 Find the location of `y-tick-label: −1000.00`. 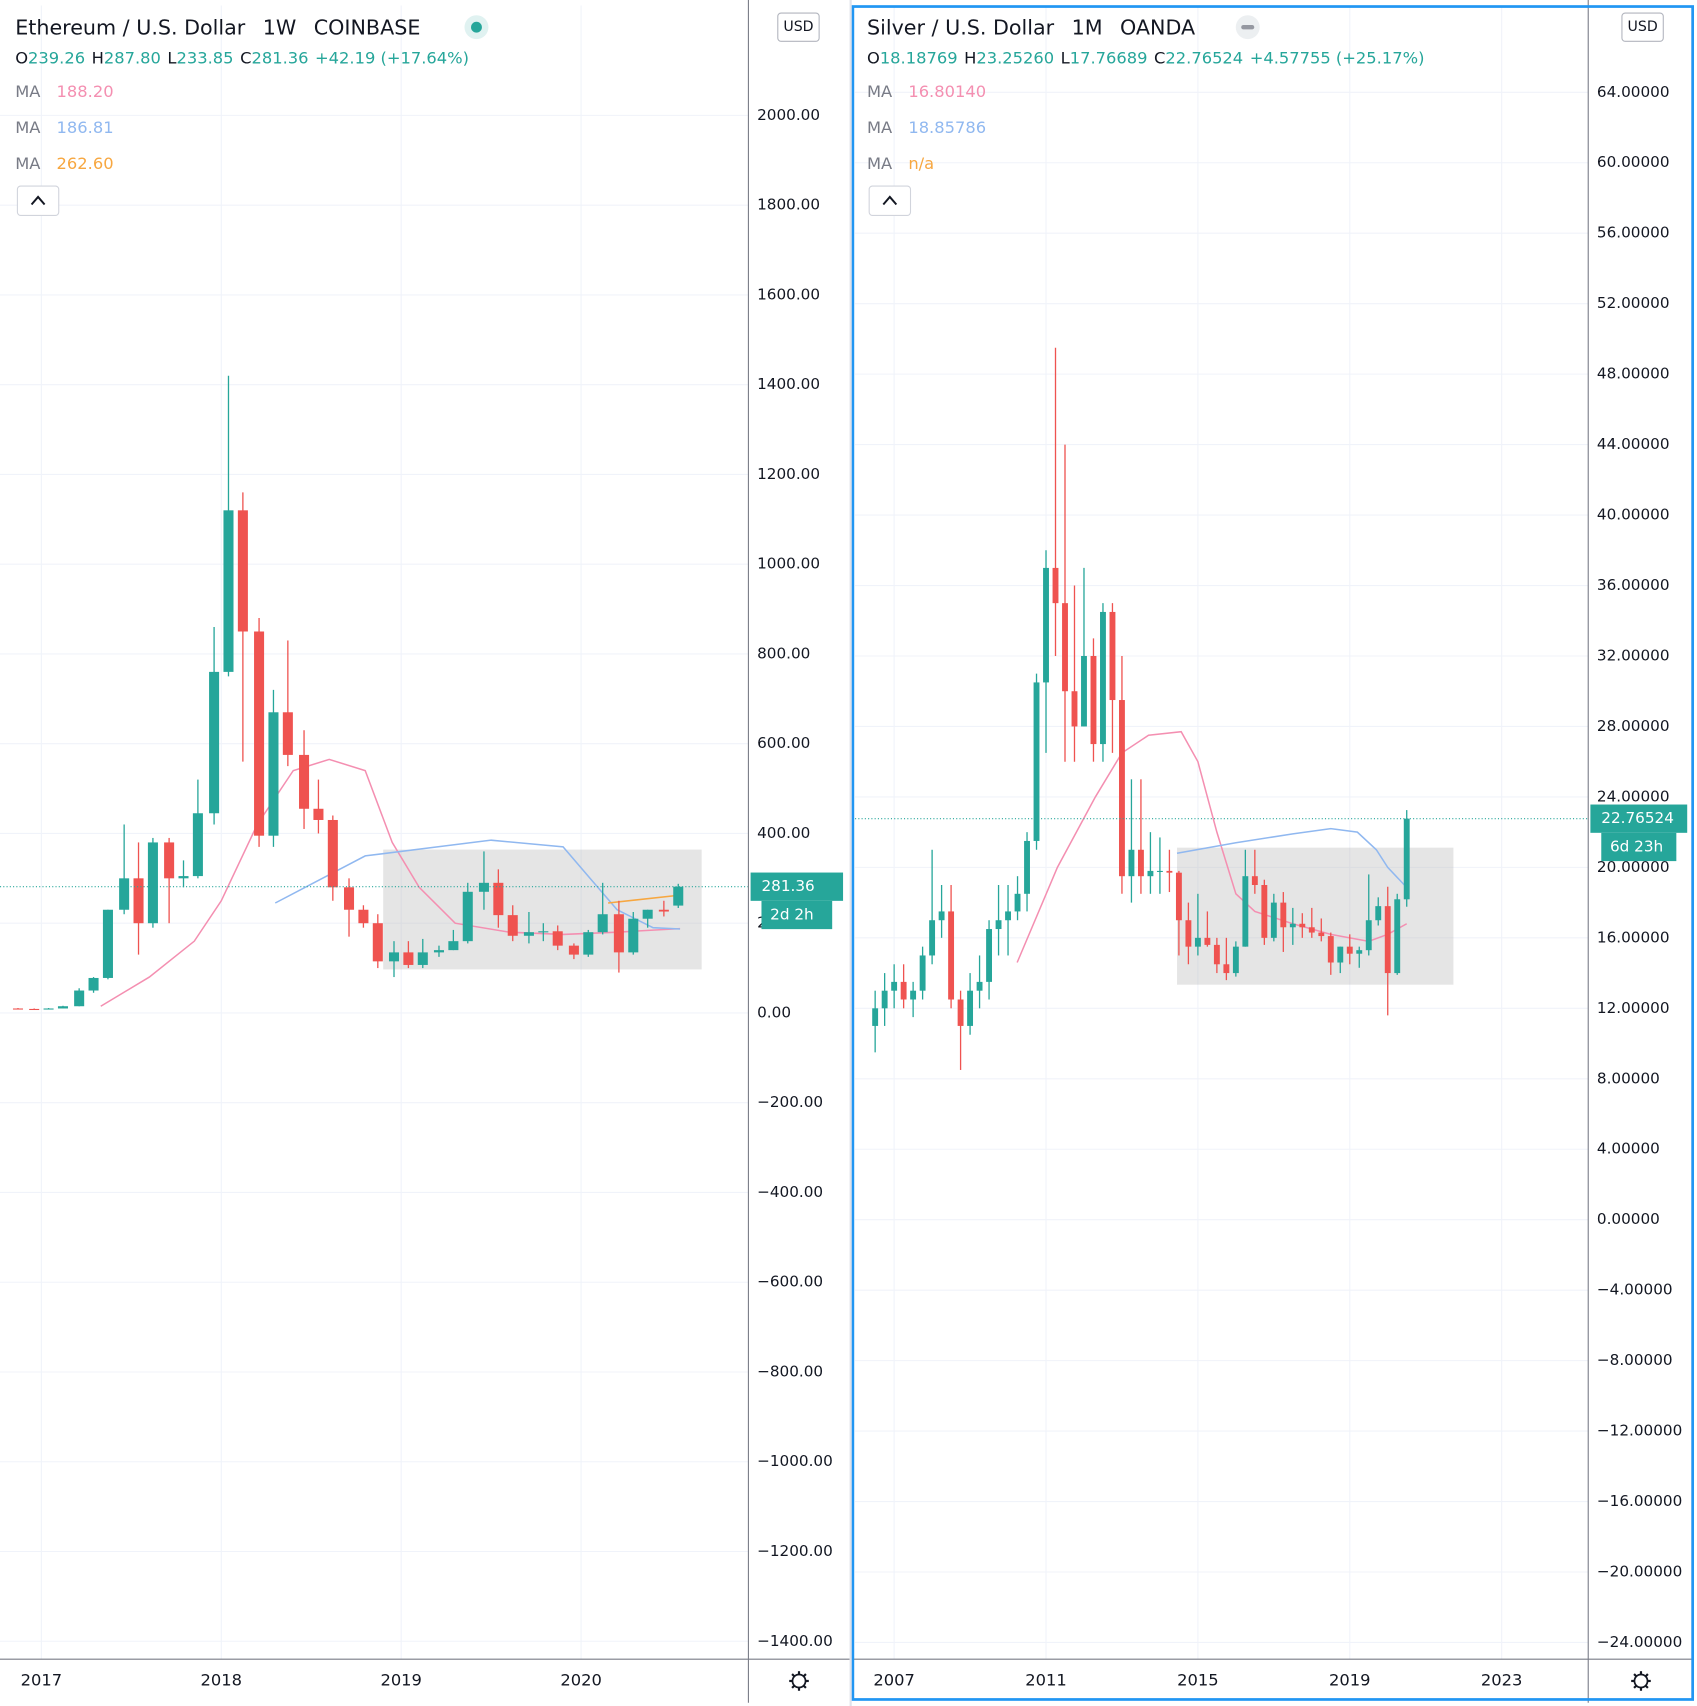

y-tick-label: −1000.00 is located at coordinates (795, 1461).